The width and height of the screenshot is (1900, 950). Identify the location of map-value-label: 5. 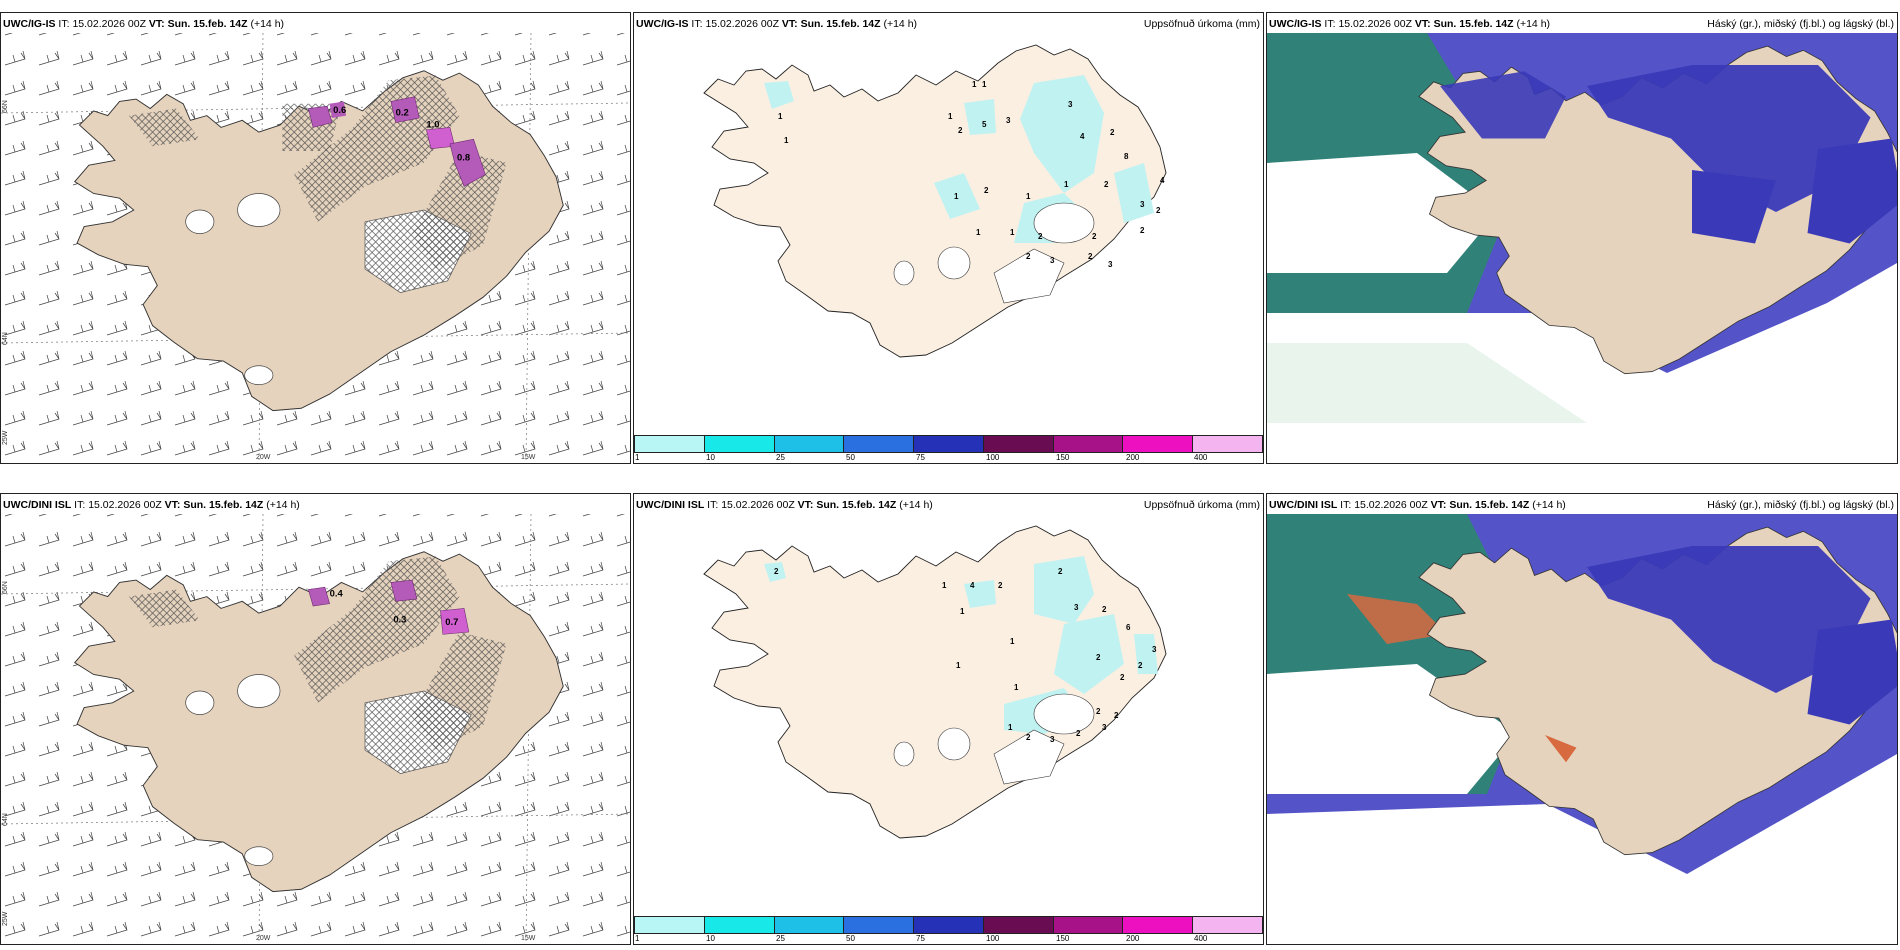
(984, 124).